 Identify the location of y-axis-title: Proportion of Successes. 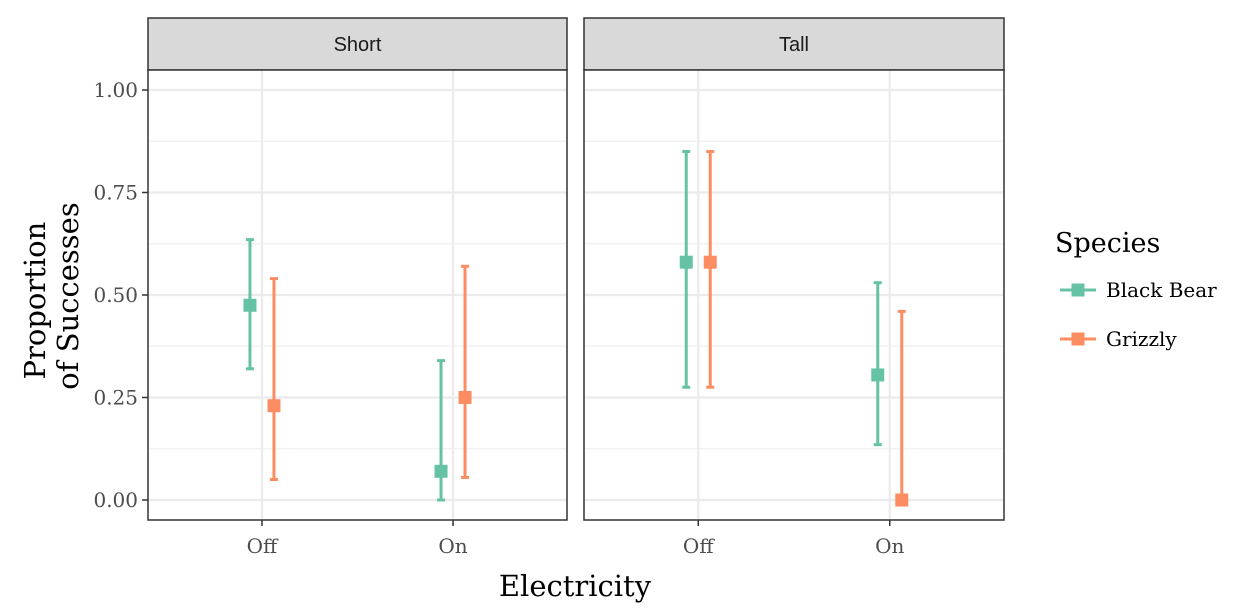
(51, 295).